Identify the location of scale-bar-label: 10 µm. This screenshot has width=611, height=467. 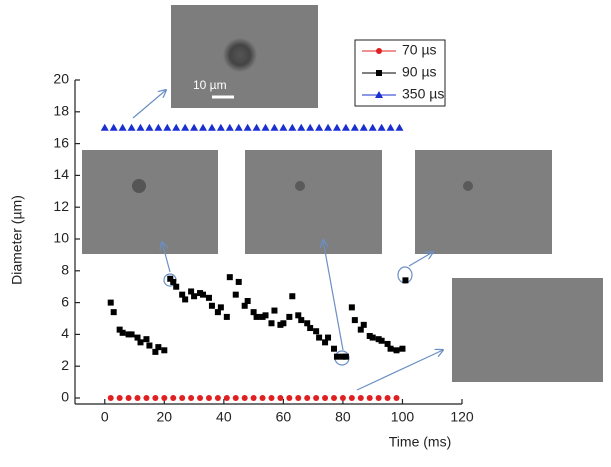
(210, 85).